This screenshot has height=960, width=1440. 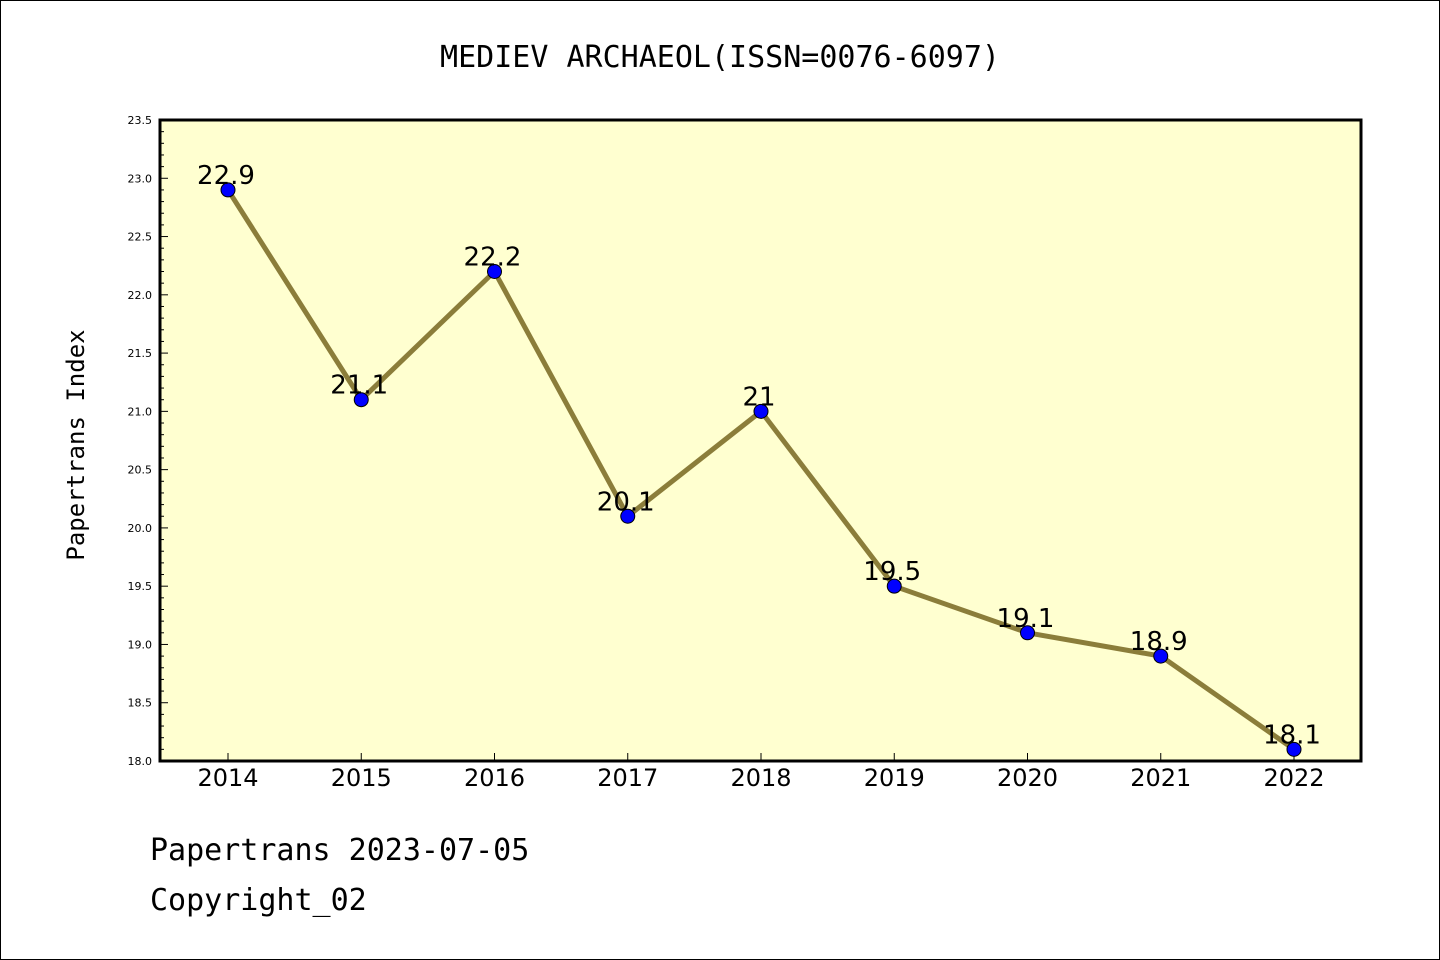 I want to click on footer-date: Papertrans 2023-07-05, so click(x=340, y=850).